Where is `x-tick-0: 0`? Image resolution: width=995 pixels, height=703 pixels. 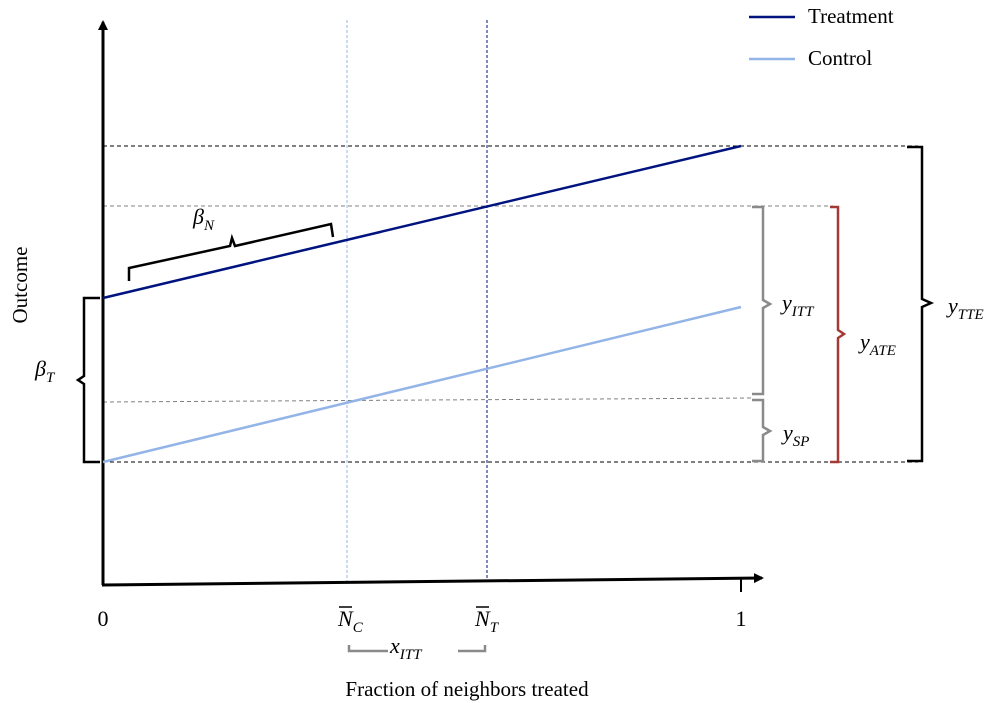
x-tick-0: 0 is located at coordinates (103, 618).